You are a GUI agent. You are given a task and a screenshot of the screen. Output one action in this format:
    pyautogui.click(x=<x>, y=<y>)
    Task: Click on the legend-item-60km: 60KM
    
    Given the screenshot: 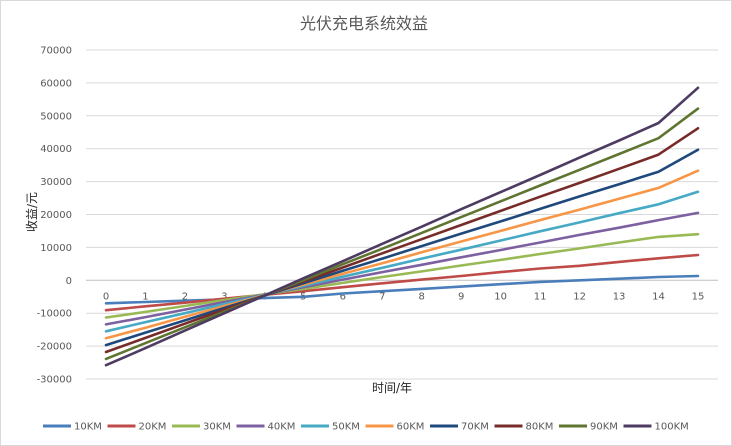 What is the action you would take?
    pyautogui.click(x=395, y=427)
    